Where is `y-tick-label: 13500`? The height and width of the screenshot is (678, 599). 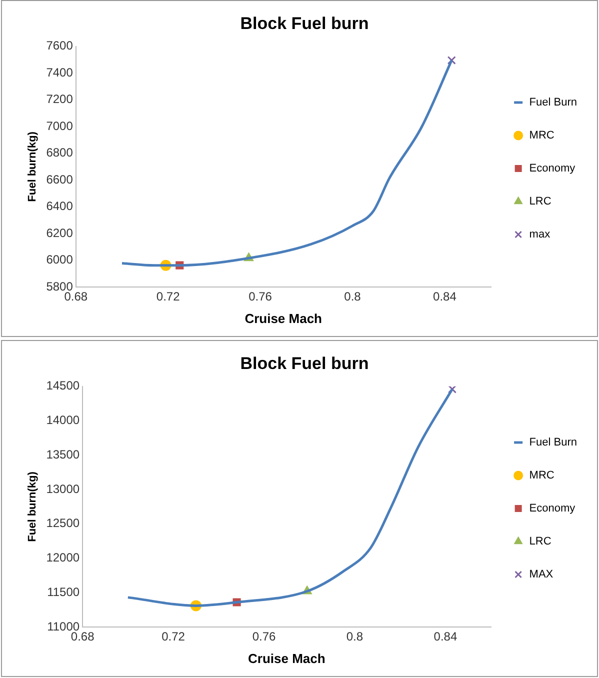
y-tick-label: 13500 is located at coordinates (63, 454).